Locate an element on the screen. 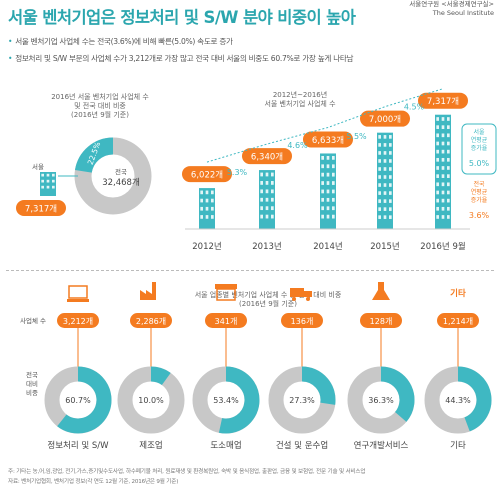 The width and height of the screenshot is (500, 500). seoul-growth-caption: 서울 is located at coordinates (479, 132).